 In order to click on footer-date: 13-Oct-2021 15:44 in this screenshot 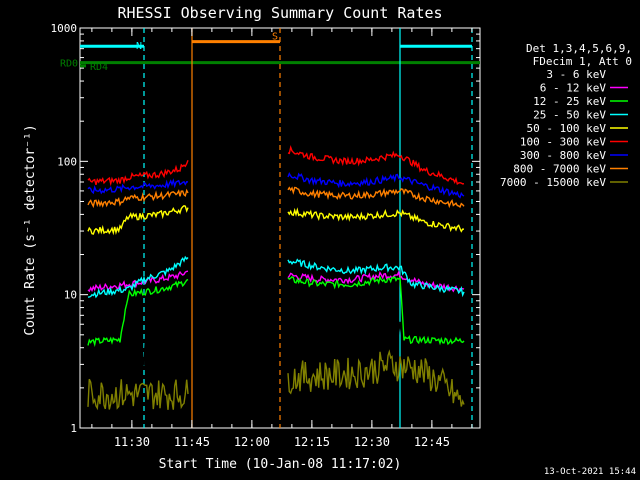, I will do `click(590, 472)`.